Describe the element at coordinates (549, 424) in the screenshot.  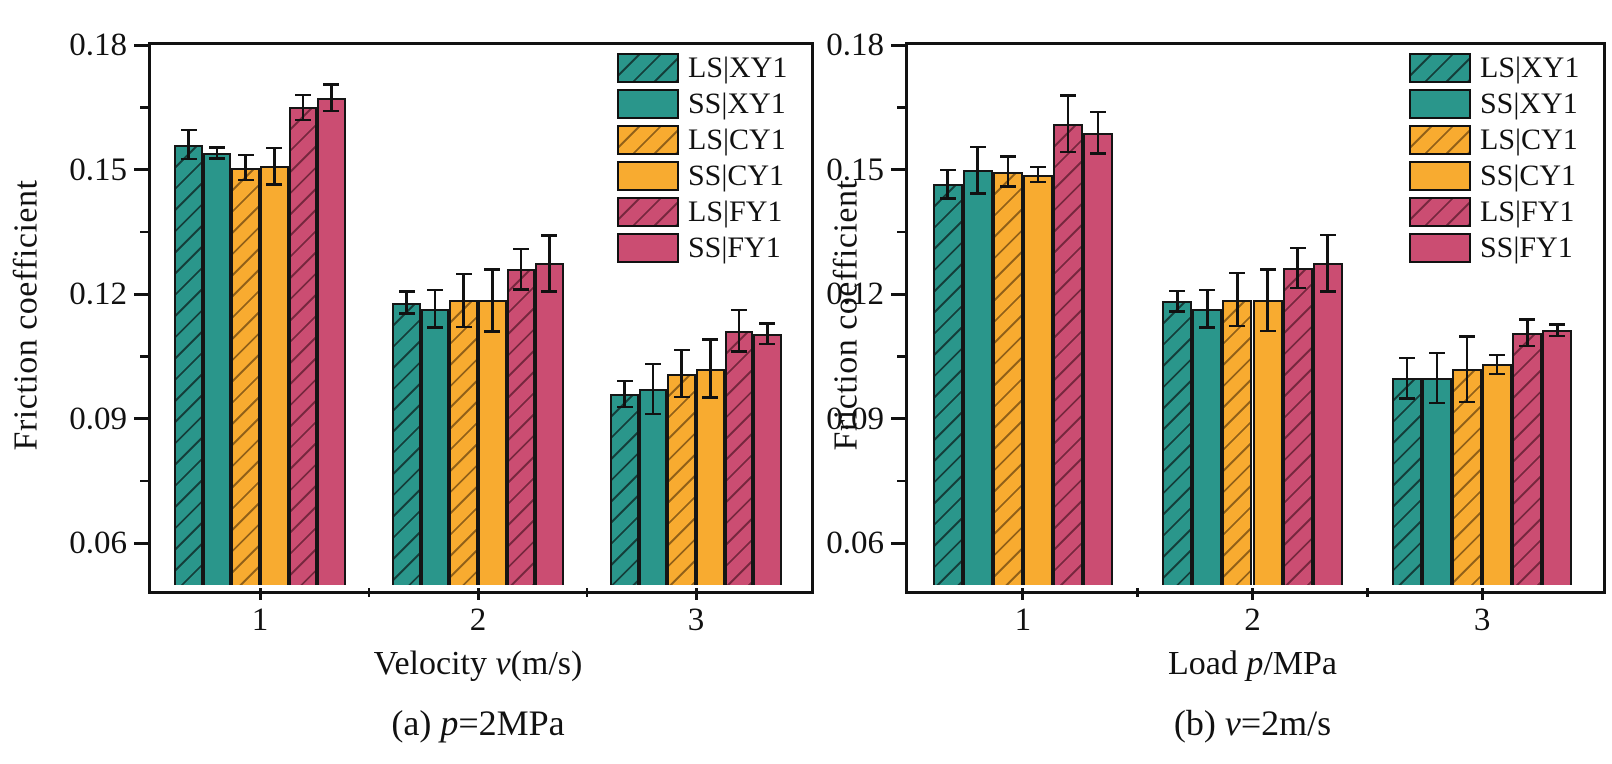
I see `bar-g2-SS|FY1` at that location.